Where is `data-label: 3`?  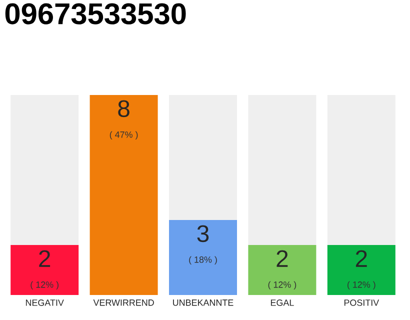
data-label: 3 is located at coordinates (203, 233).